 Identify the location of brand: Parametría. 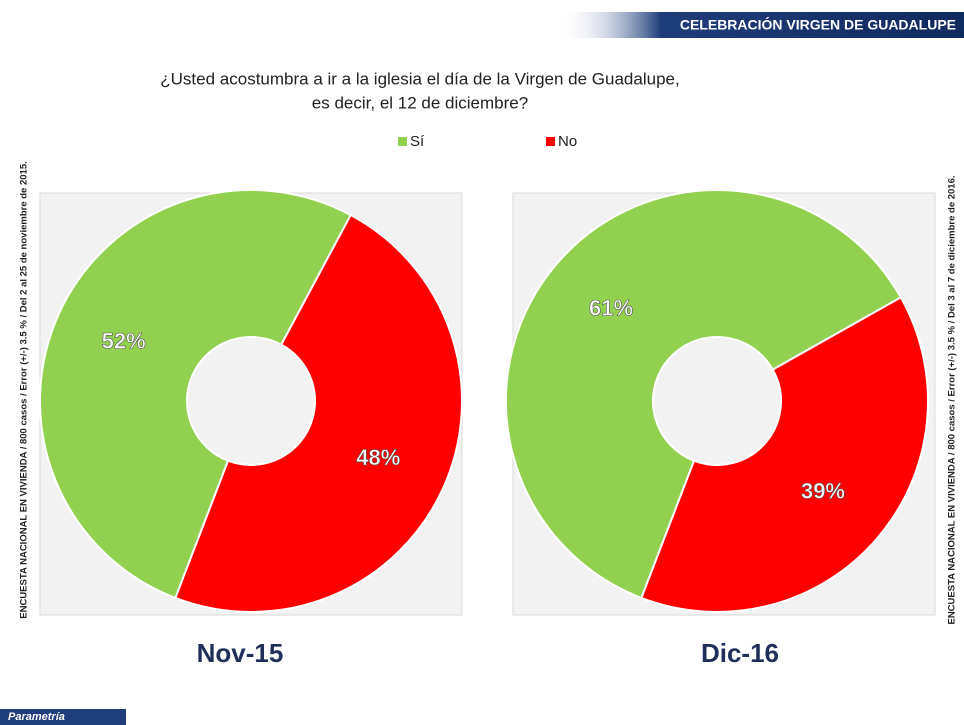
(36, 717).